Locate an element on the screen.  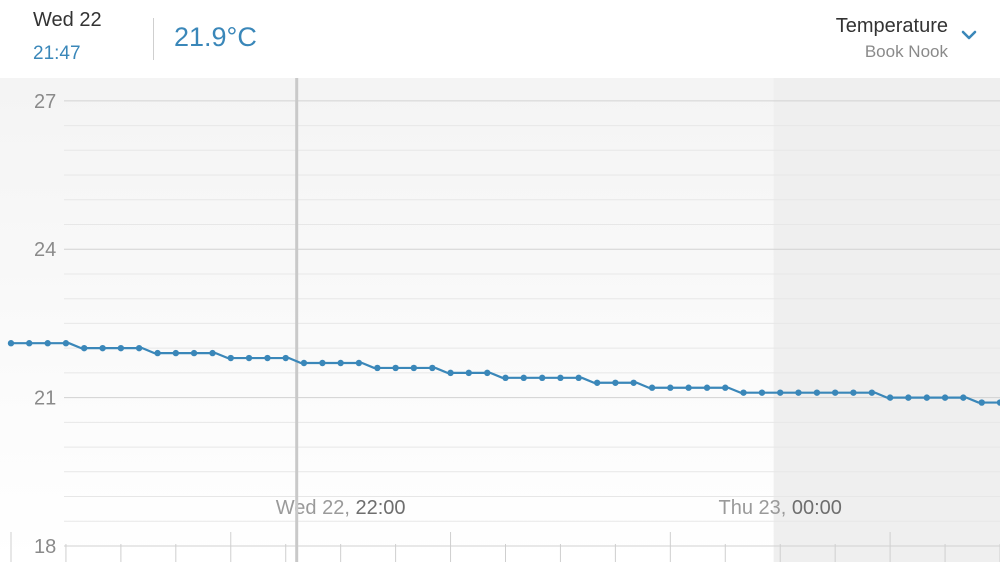
temperature-reading: 21.9°C is located at coordinates (215, 37).